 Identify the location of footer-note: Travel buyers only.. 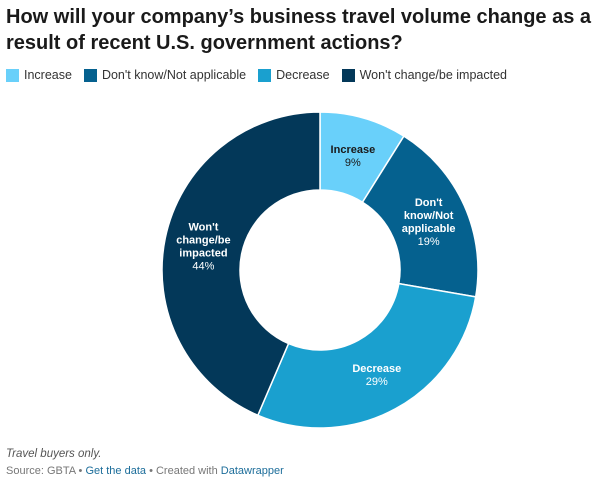
(54, 454).